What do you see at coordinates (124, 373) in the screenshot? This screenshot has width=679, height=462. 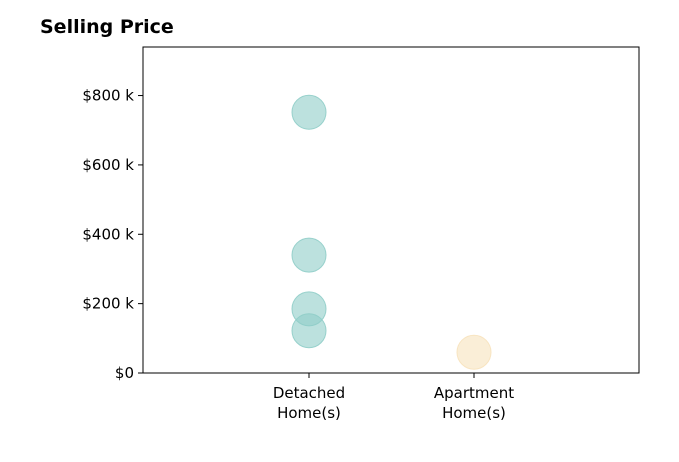 I see `y-tick-label: $0` at bounding box center [124, 373].